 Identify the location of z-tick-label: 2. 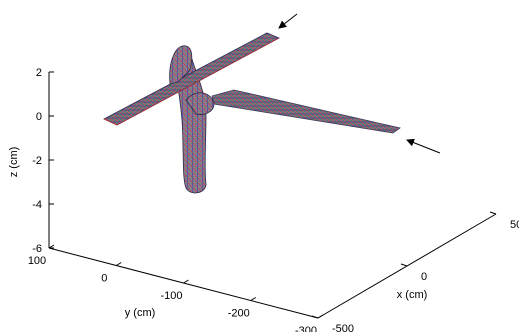
(39, 73).